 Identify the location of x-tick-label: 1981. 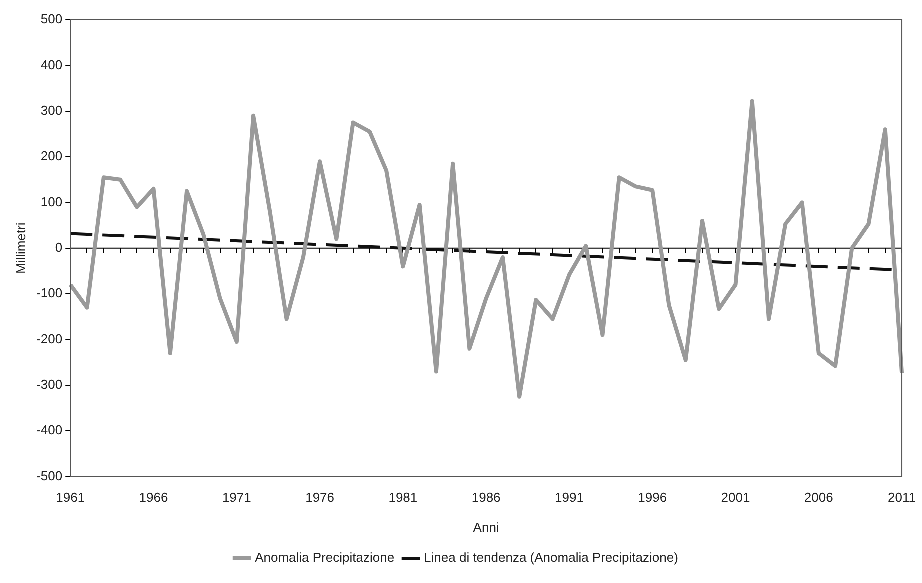
(403, 498).